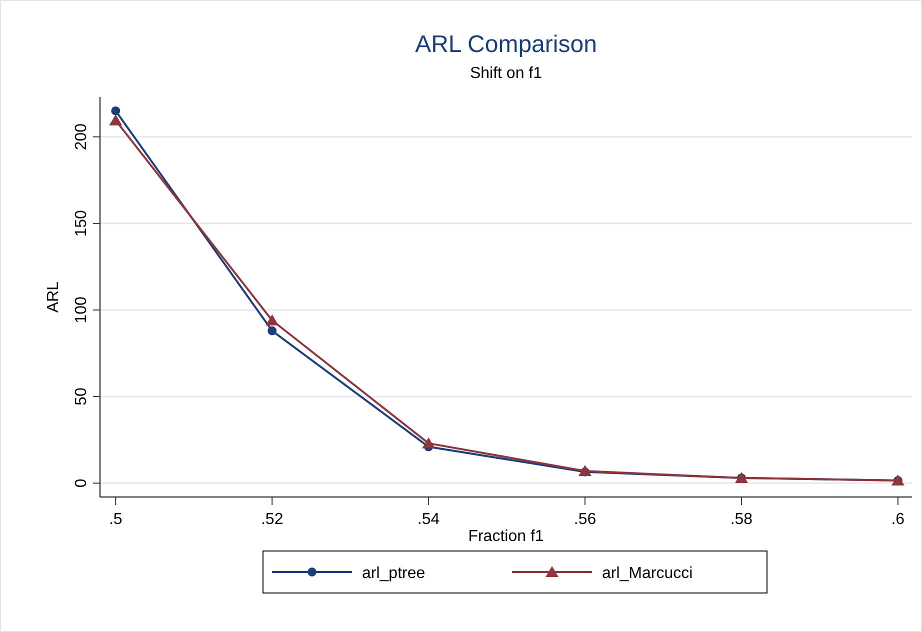  Describe the element at coordinates (272, 519) in the screenshot. I see `x-tick-label: .52` at that location.